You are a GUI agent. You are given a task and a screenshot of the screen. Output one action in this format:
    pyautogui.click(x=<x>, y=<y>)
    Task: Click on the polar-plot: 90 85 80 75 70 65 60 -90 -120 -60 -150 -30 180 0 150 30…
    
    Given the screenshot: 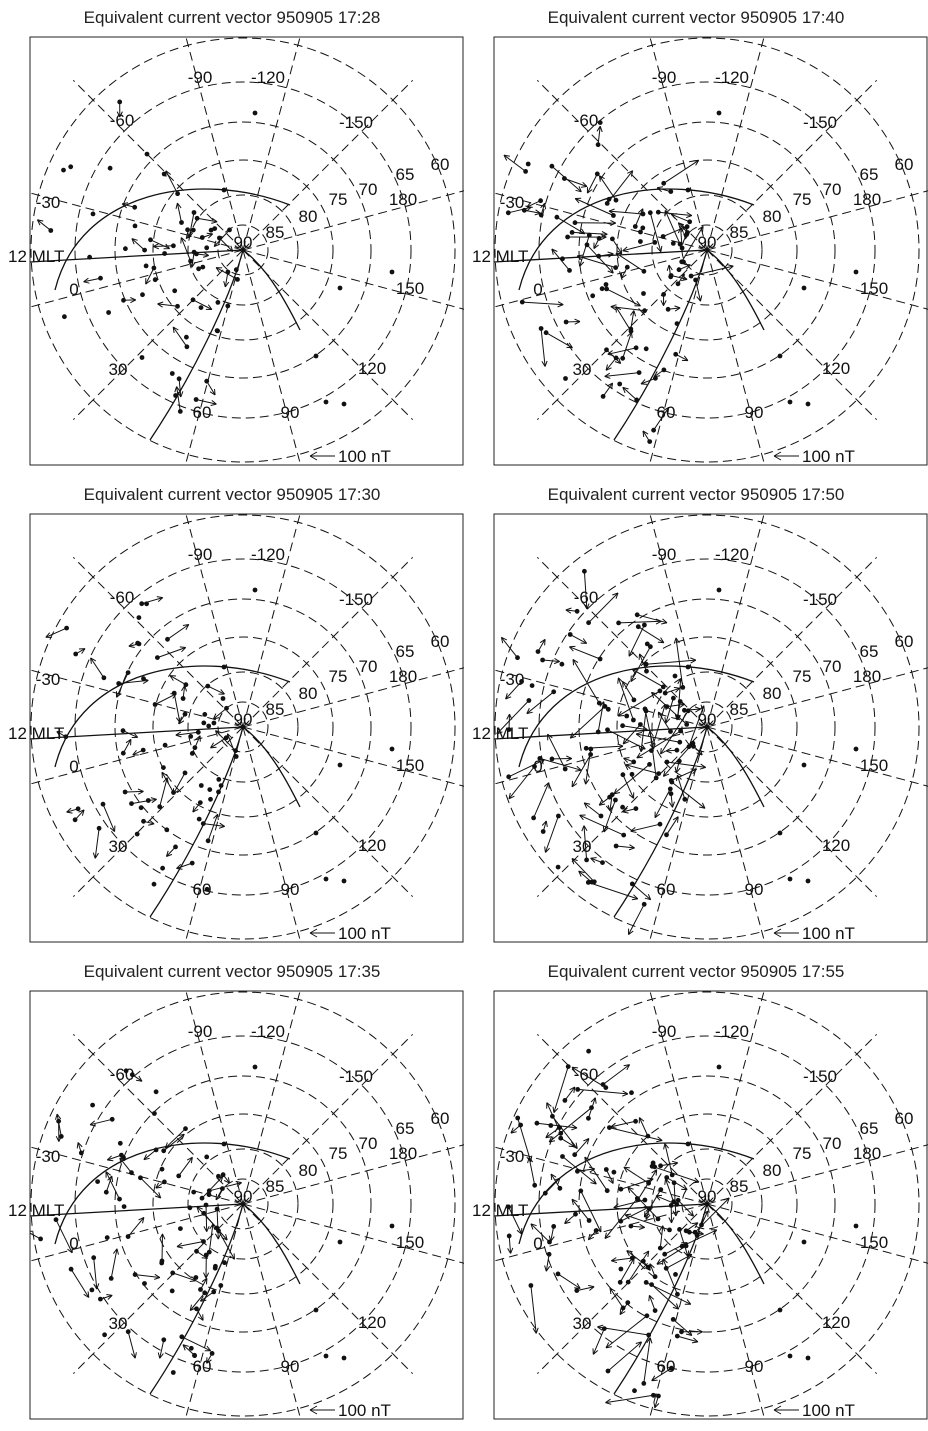 What is the action you would take?
    pyautogui.click(x=700, y=728)
    